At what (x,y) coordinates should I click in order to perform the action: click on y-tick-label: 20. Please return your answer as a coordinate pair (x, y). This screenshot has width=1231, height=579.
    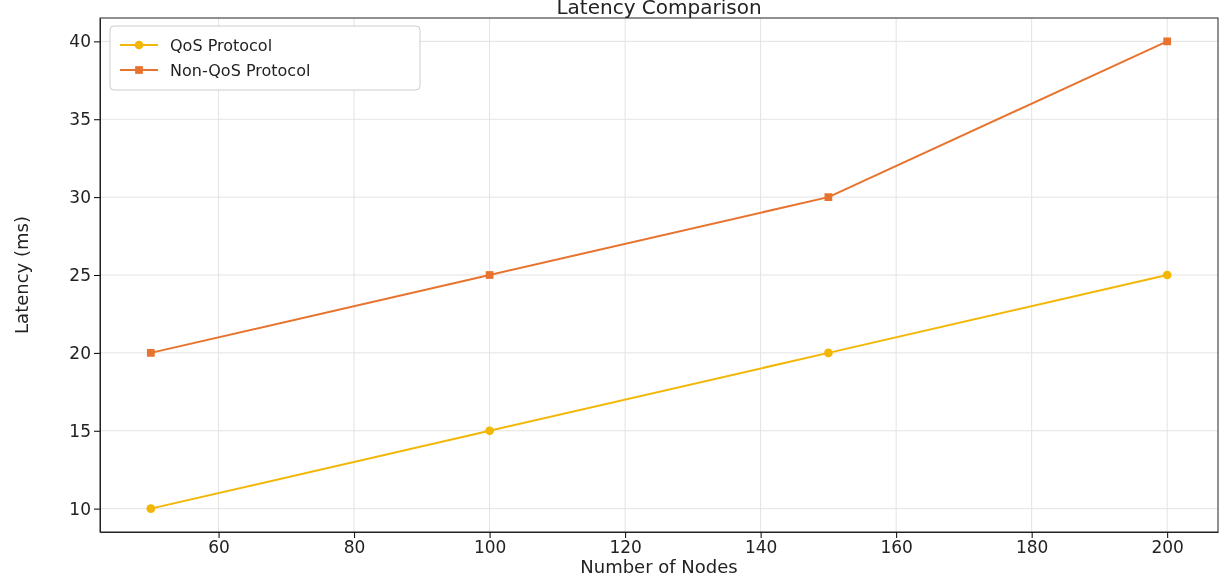
    Looking at the image, I should click on (80, 352).